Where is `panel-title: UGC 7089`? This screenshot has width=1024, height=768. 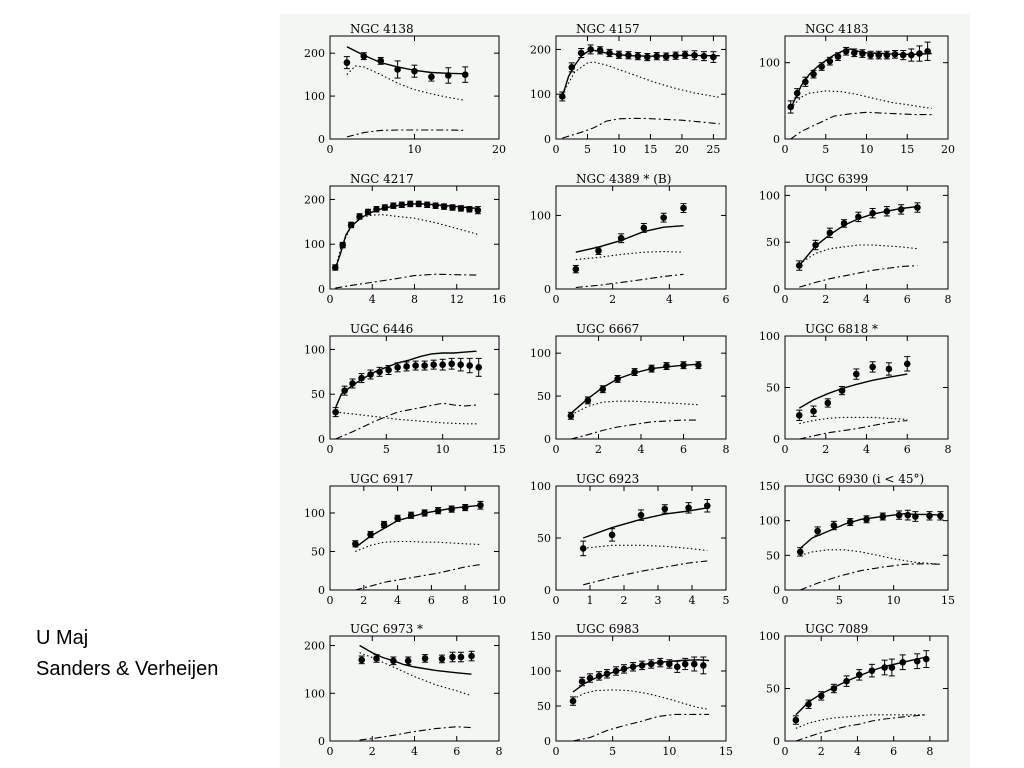 panel-title: UGC 7089 is located at coordinates (836, 629).